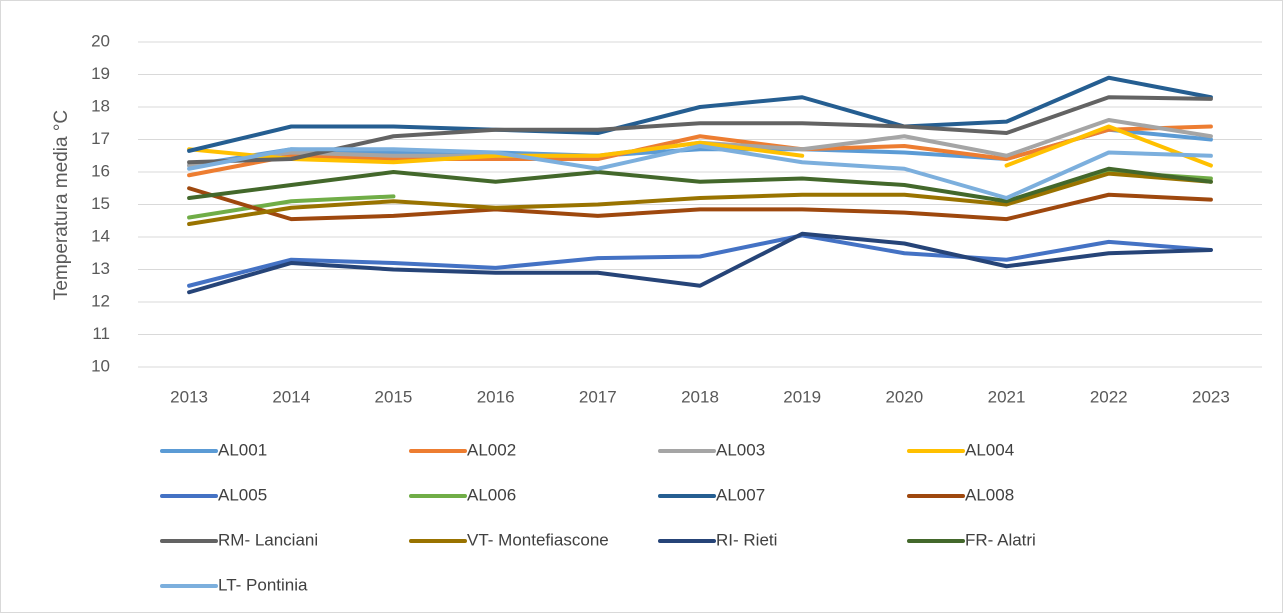 The image size is (1284, 614). Describe the element at coordinates (100, 73) in the screenshot. I see `y-tick-label: 19` at that location.